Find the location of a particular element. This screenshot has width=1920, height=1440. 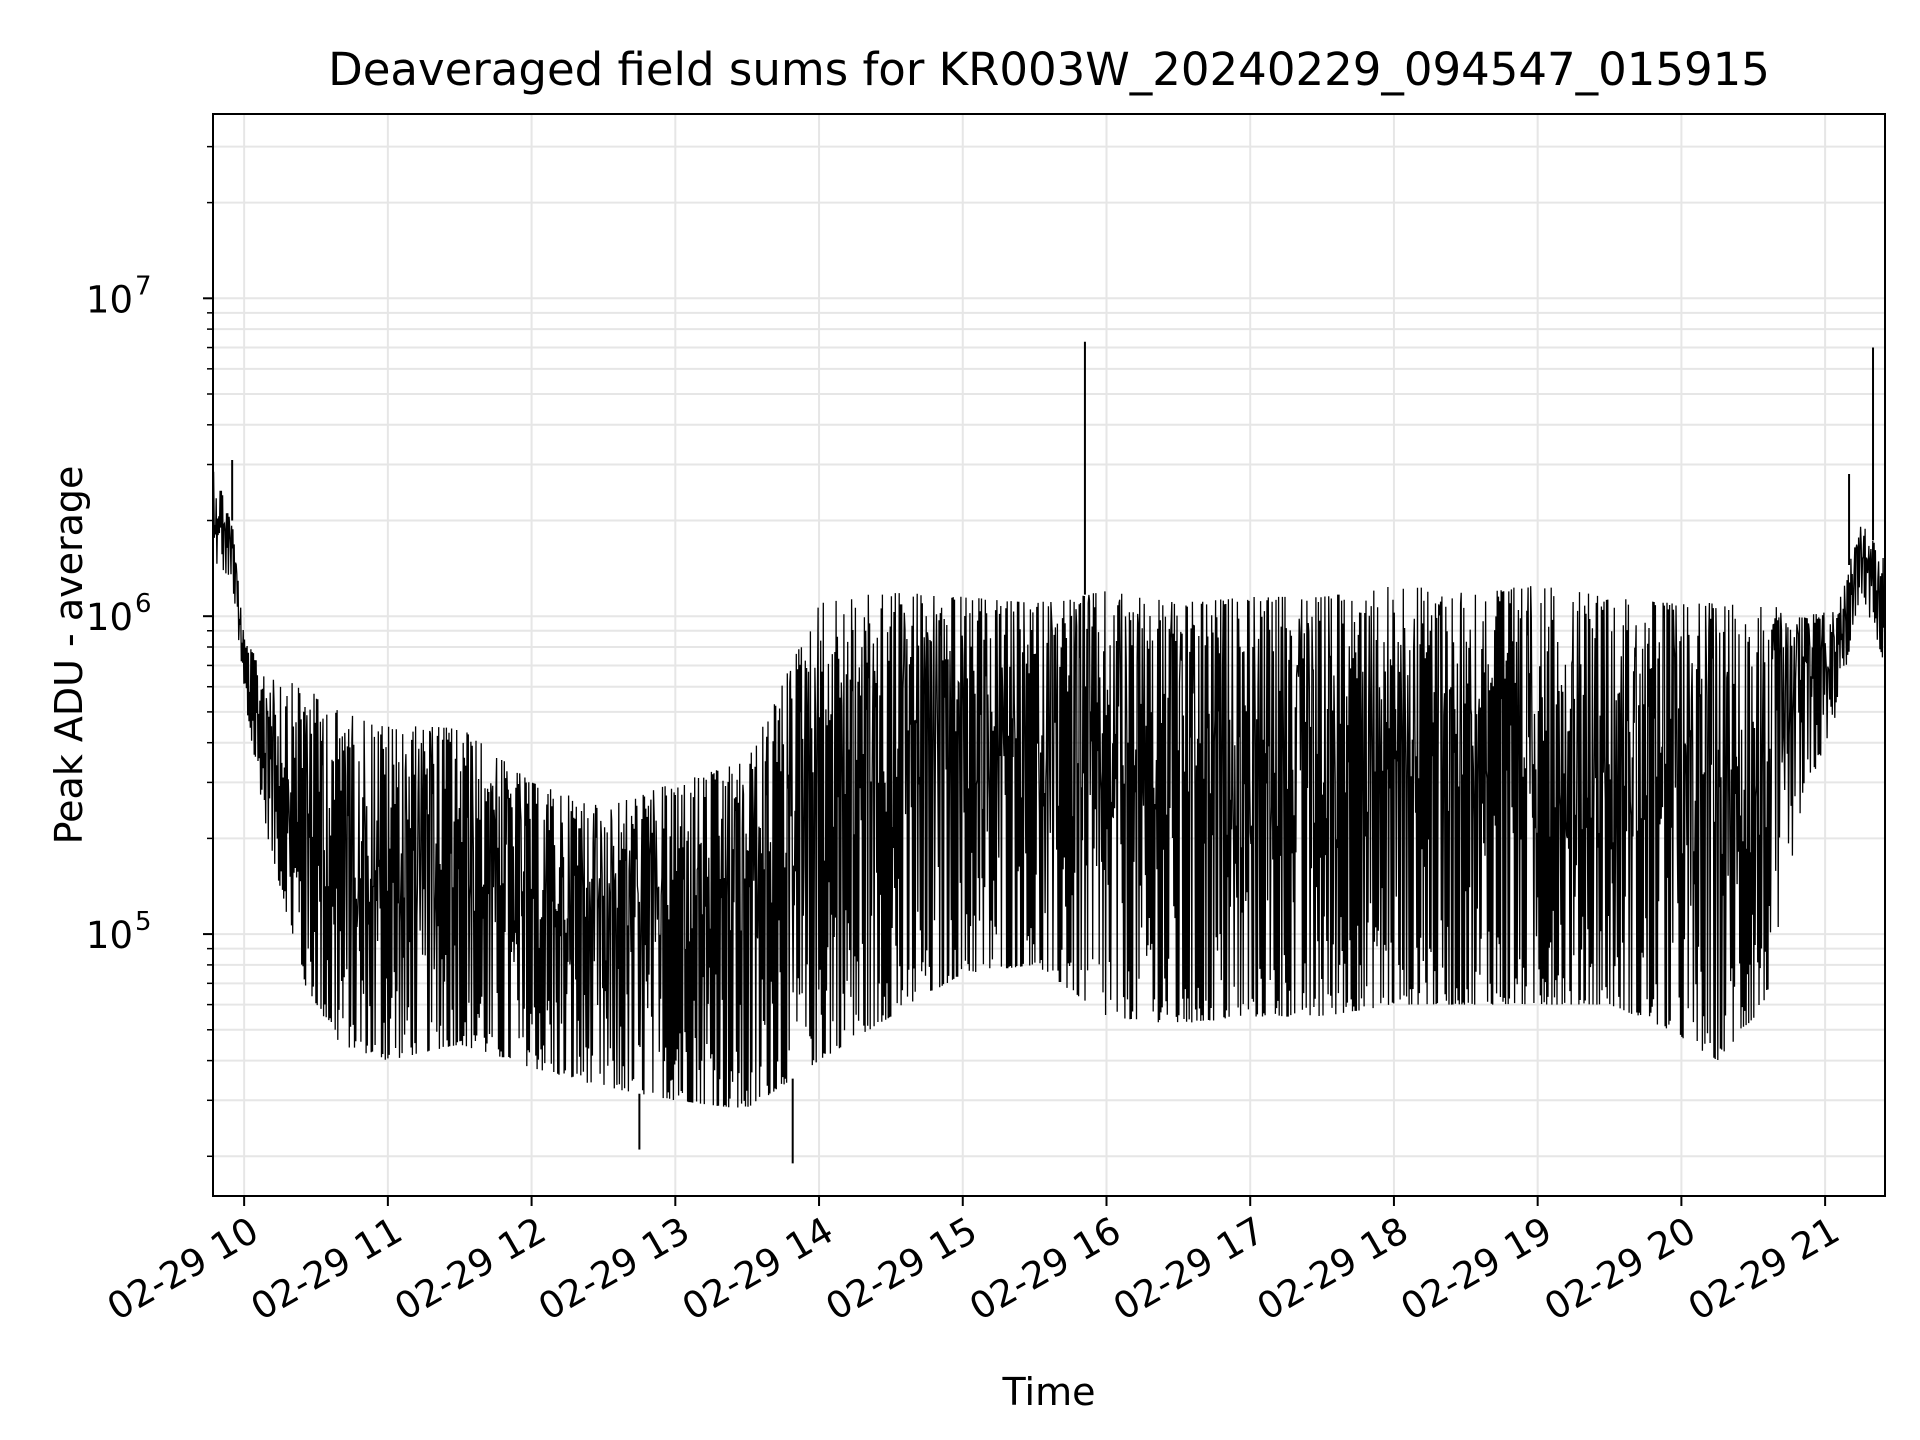

y-tick-label-exponent: 7 is located at coordinates (143, 286).